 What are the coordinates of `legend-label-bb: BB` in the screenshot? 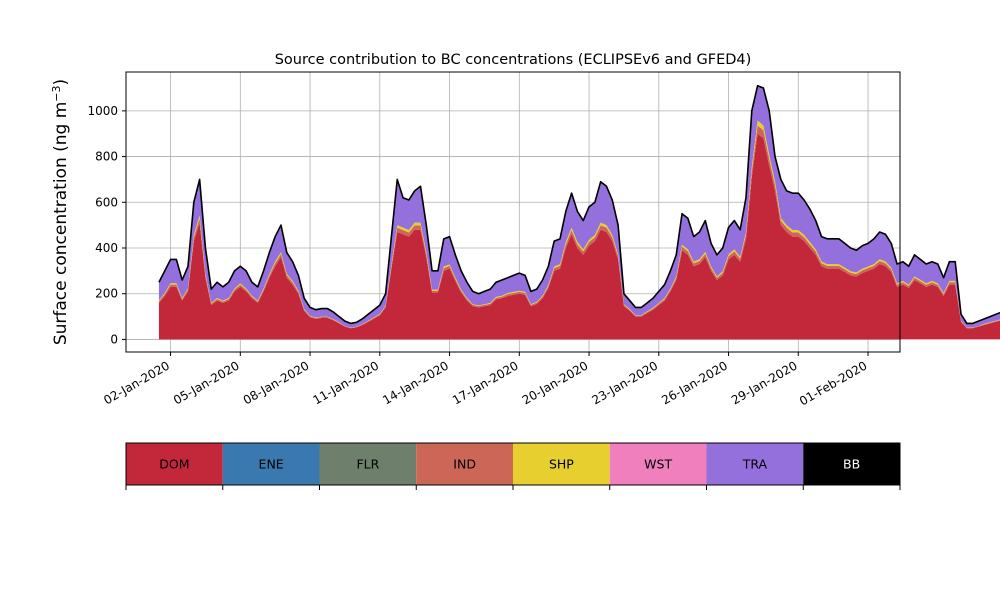 It's located at (851, 464).